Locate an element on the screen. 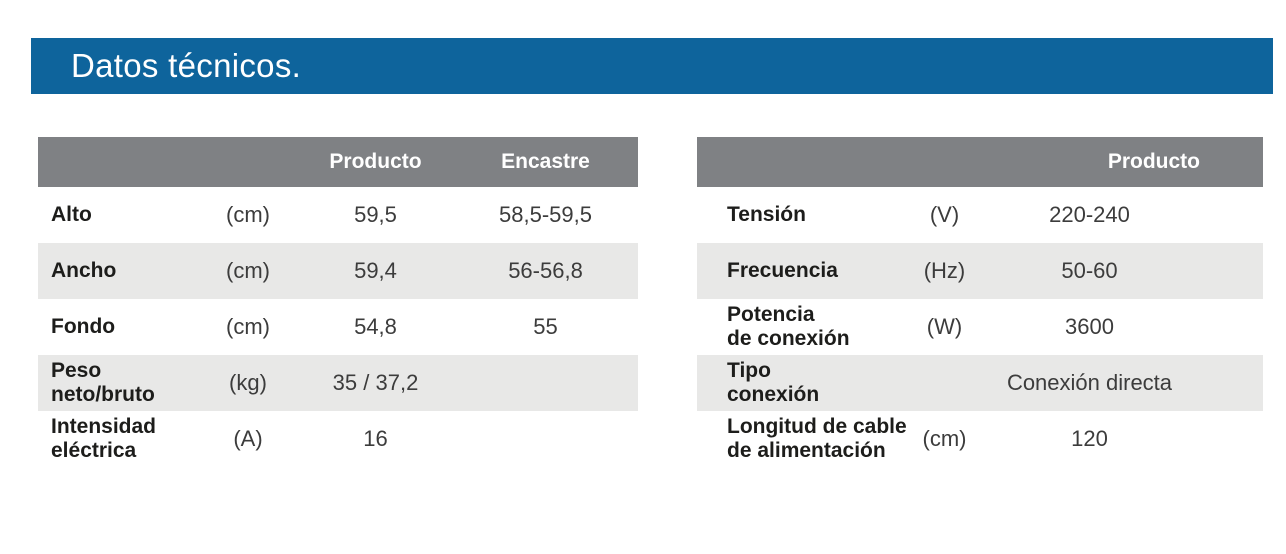 The width and height of the screenshot is (1286, 554). page-title: Datos técnicos. is located at coordinates (186, 65).